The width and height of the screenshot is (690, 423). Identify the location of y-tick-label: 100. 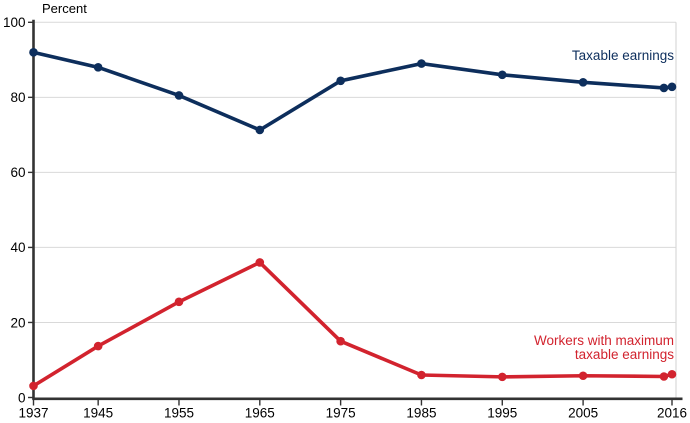
(14, 22).